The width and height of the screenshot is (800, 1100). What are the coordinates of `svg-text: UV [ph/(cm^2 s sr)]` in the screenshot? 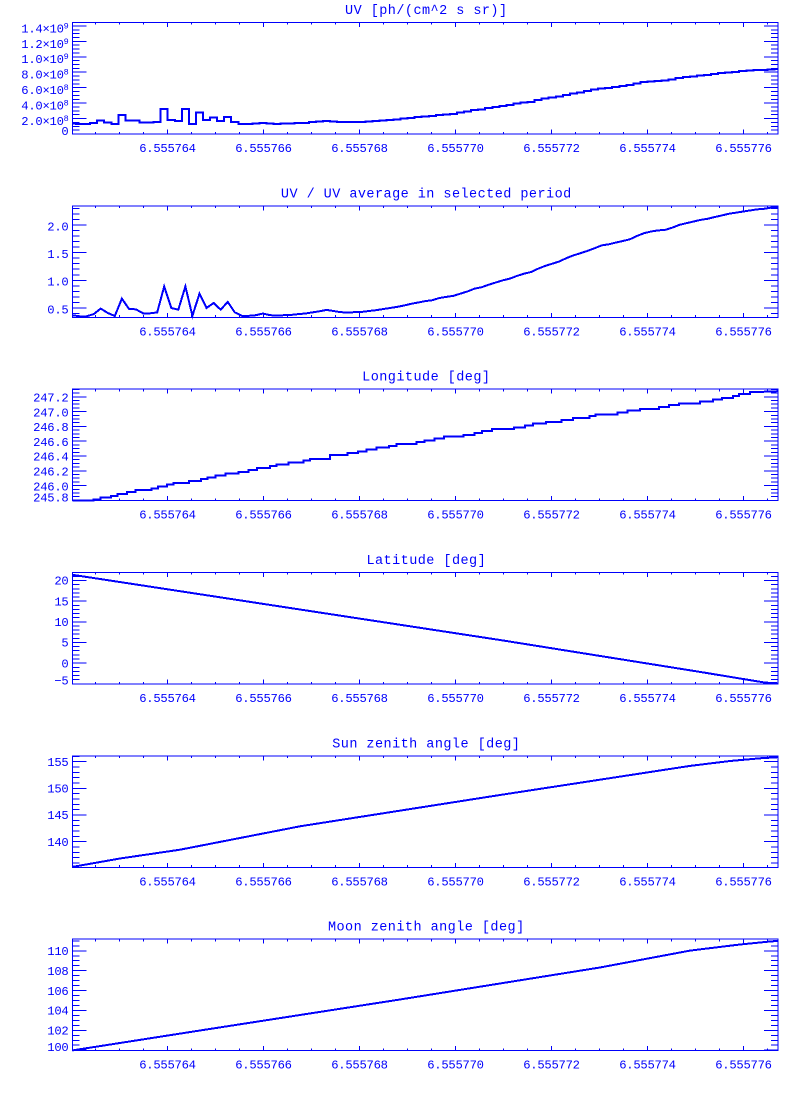 It's located at (426, 11).